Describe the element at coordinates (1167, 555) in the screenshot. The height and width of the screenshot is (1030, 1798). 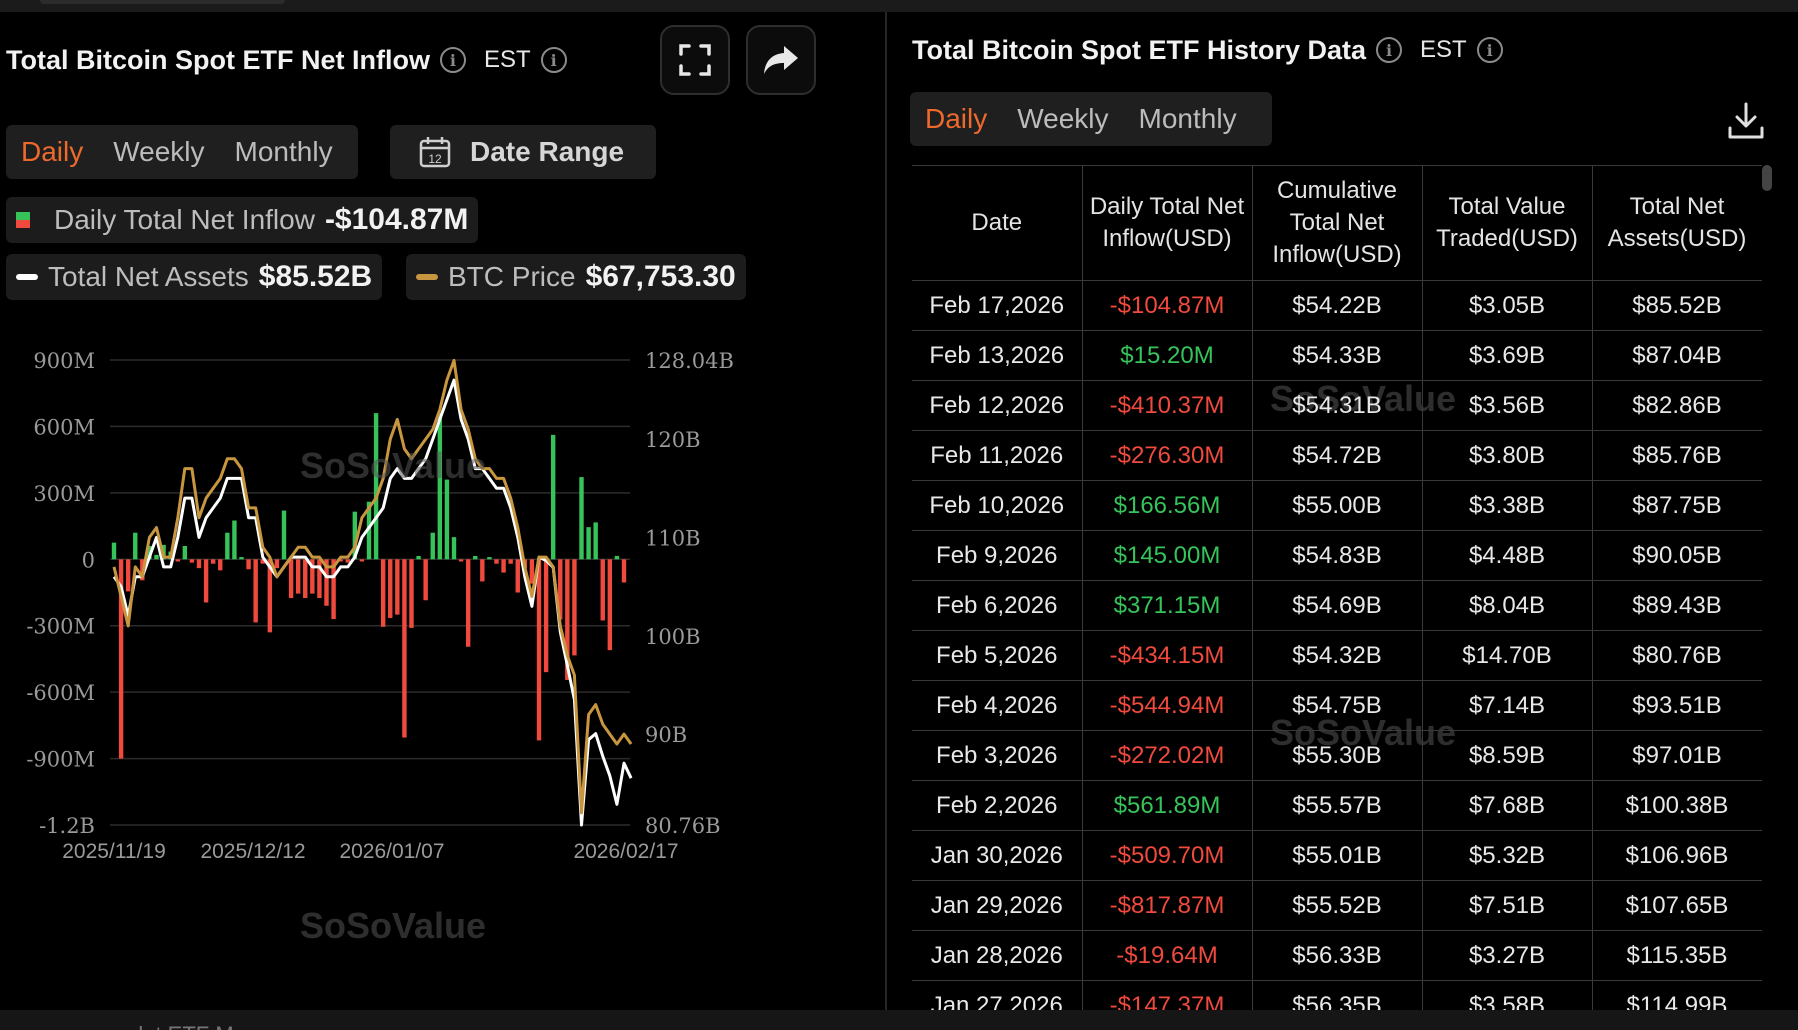
I see `cell-inflow: $145.00M` at that location.